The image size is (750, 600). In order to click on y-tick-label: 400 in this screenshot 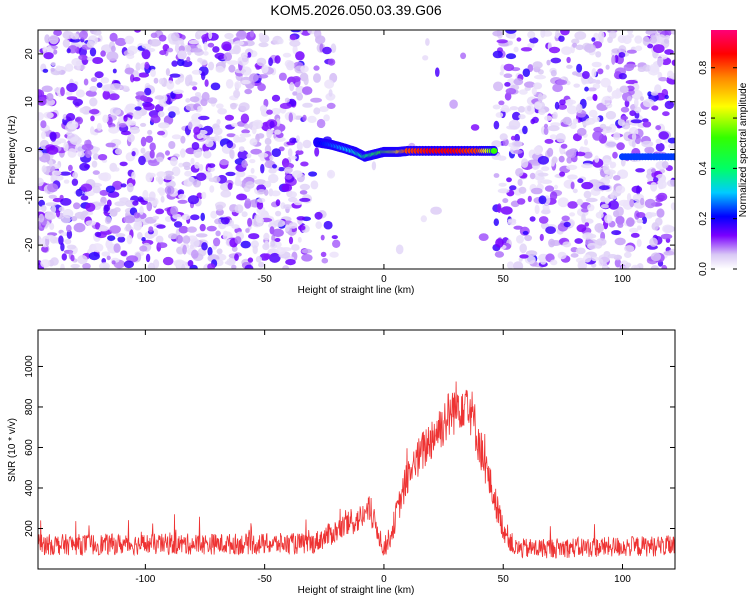, I will do `click(29, 487)`.